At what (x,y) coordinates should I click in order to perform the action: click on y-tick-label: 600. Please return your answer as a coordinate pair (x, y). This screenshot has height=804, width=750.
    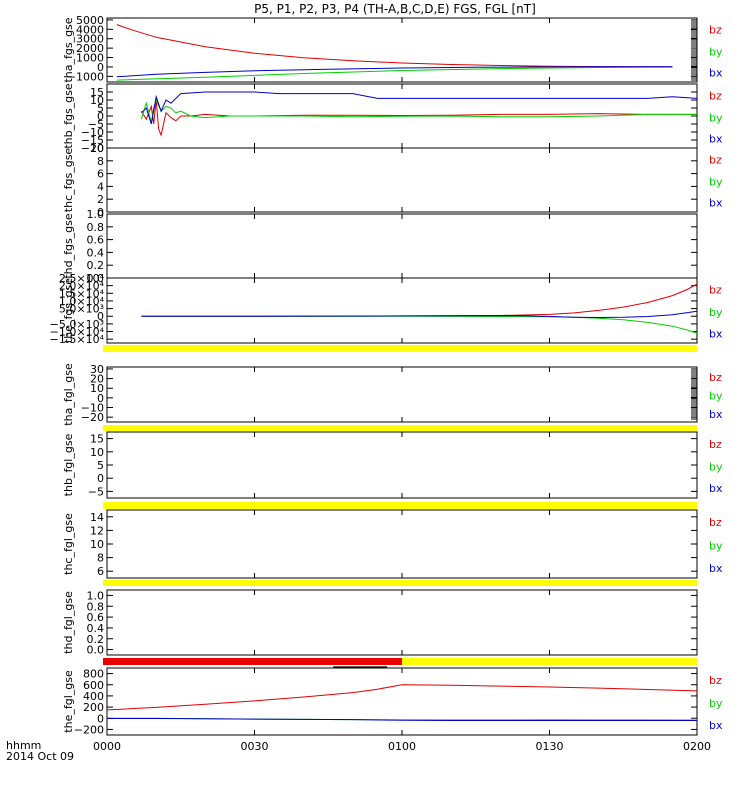
    Looking at the image, I should click on (93, 685).